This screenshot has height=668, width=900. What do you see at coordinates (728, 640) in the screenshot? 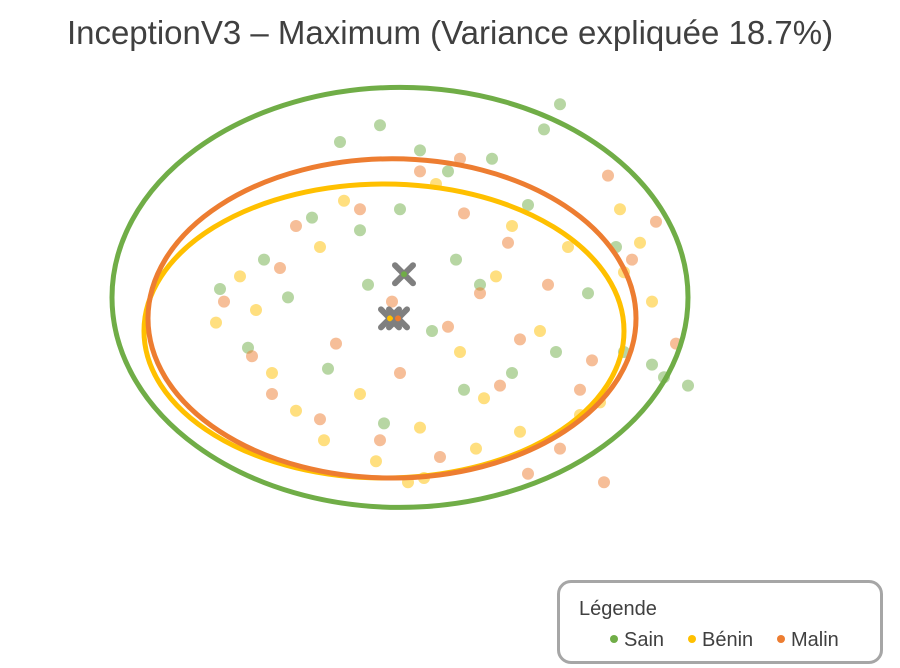
I see `legend-label-benin: Bénin` at bounding box center [728, 640].